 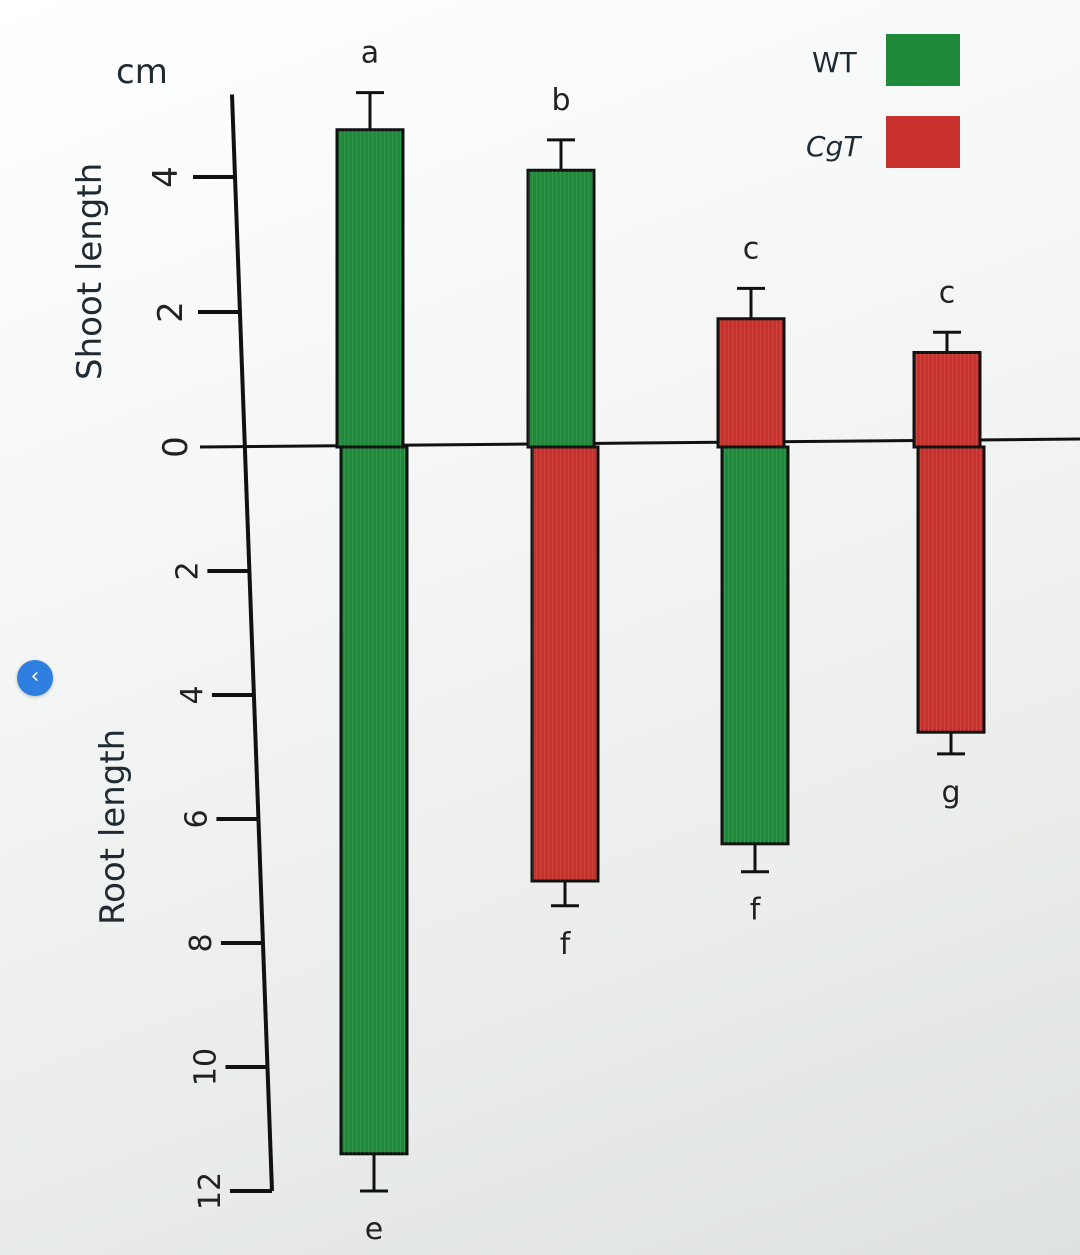 I want to click on root-tick-label: 10, so click(x=205, y=1067).